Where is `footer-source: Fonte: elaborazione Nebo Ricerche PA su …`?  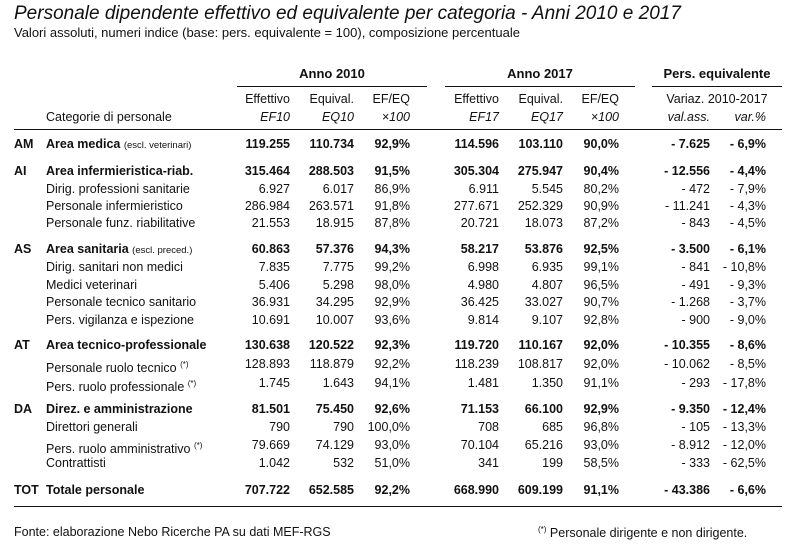
footer-source: Fonte: elaborazione Nebo Ricerche PA su … is located at coordinates (172, 532).